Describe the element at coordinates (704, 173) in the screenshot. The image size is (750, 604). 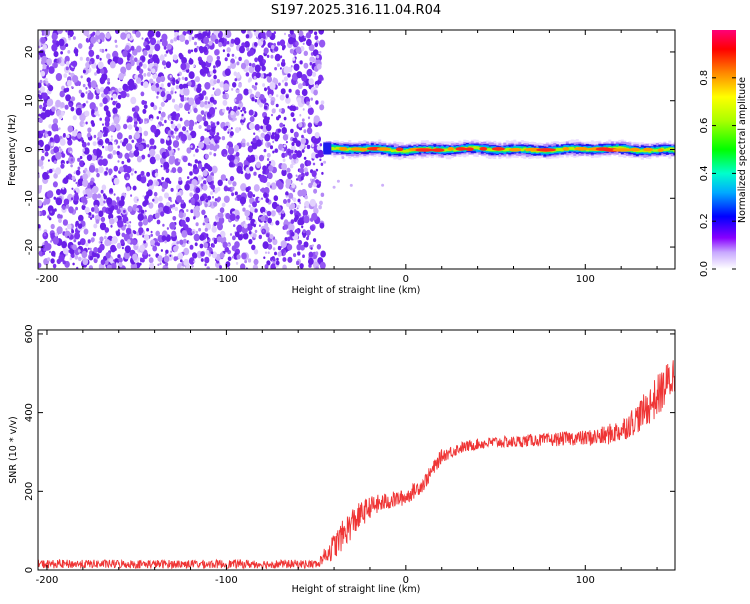
I see `colorbar-tick-label: 0.4` at that location.